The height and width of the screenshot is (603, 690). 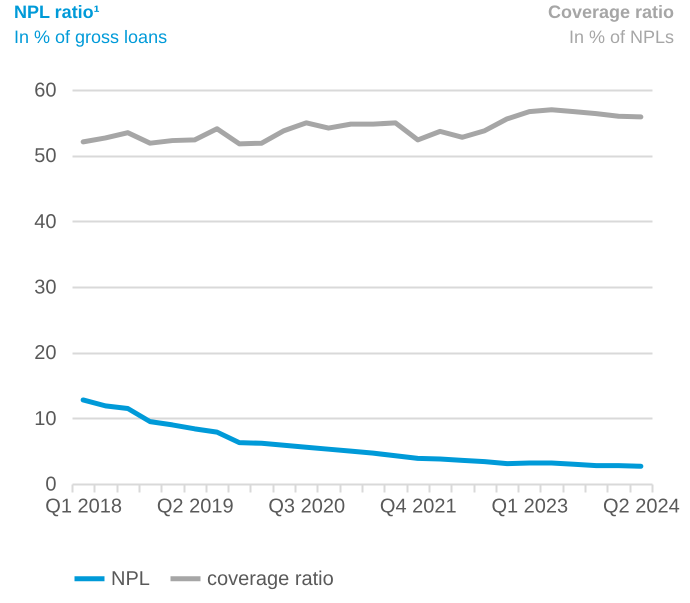 What do you see at coordinates (45, 156) in the screenshot?
I see `y-tick-label: 50` at bounding box center [45, 156].